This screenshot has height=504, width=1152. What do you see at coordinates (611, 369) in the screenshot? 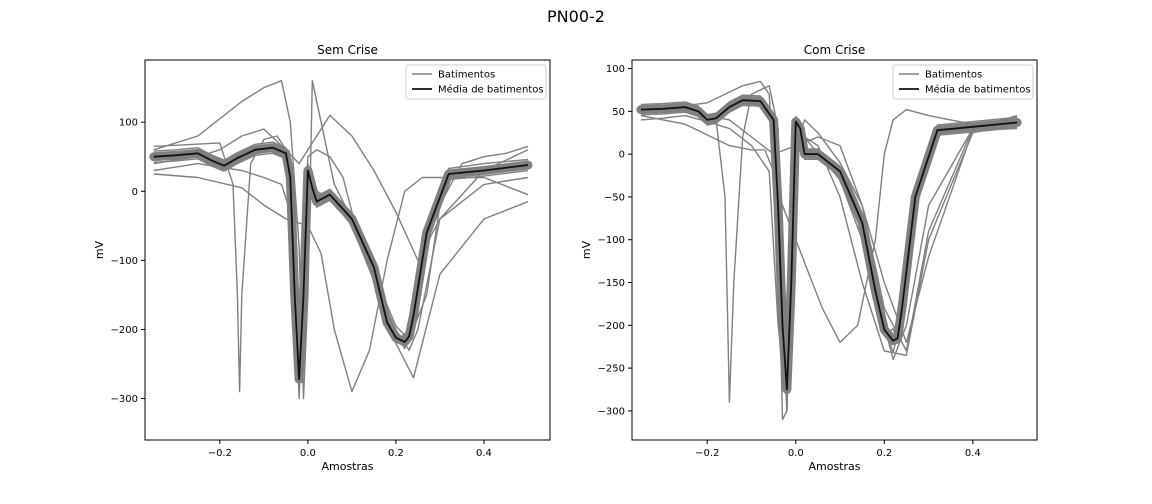
I see `y-tick-label: −250` at bounding box center [611, 369].